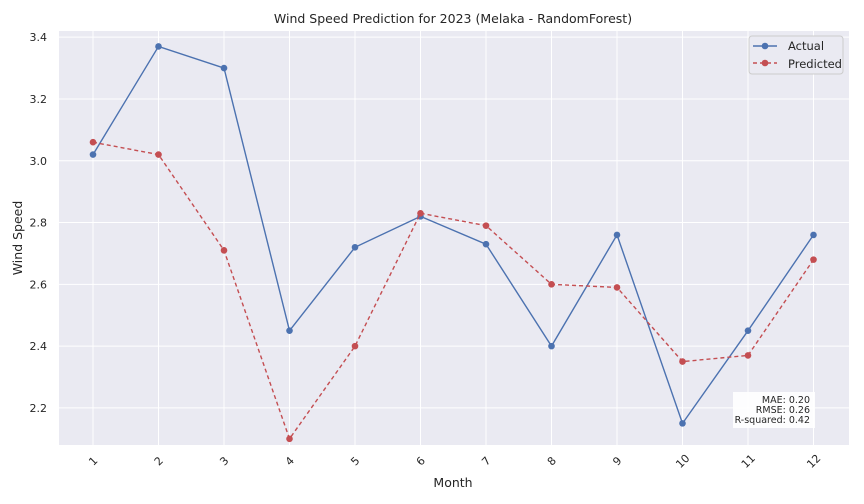 Image resolution: width=864 pixels, height=504 pixels. What do you see at coordinates (486, 461) in the screenshot?
I see `x-tick-label: 7` at bounding box center [486, 461].